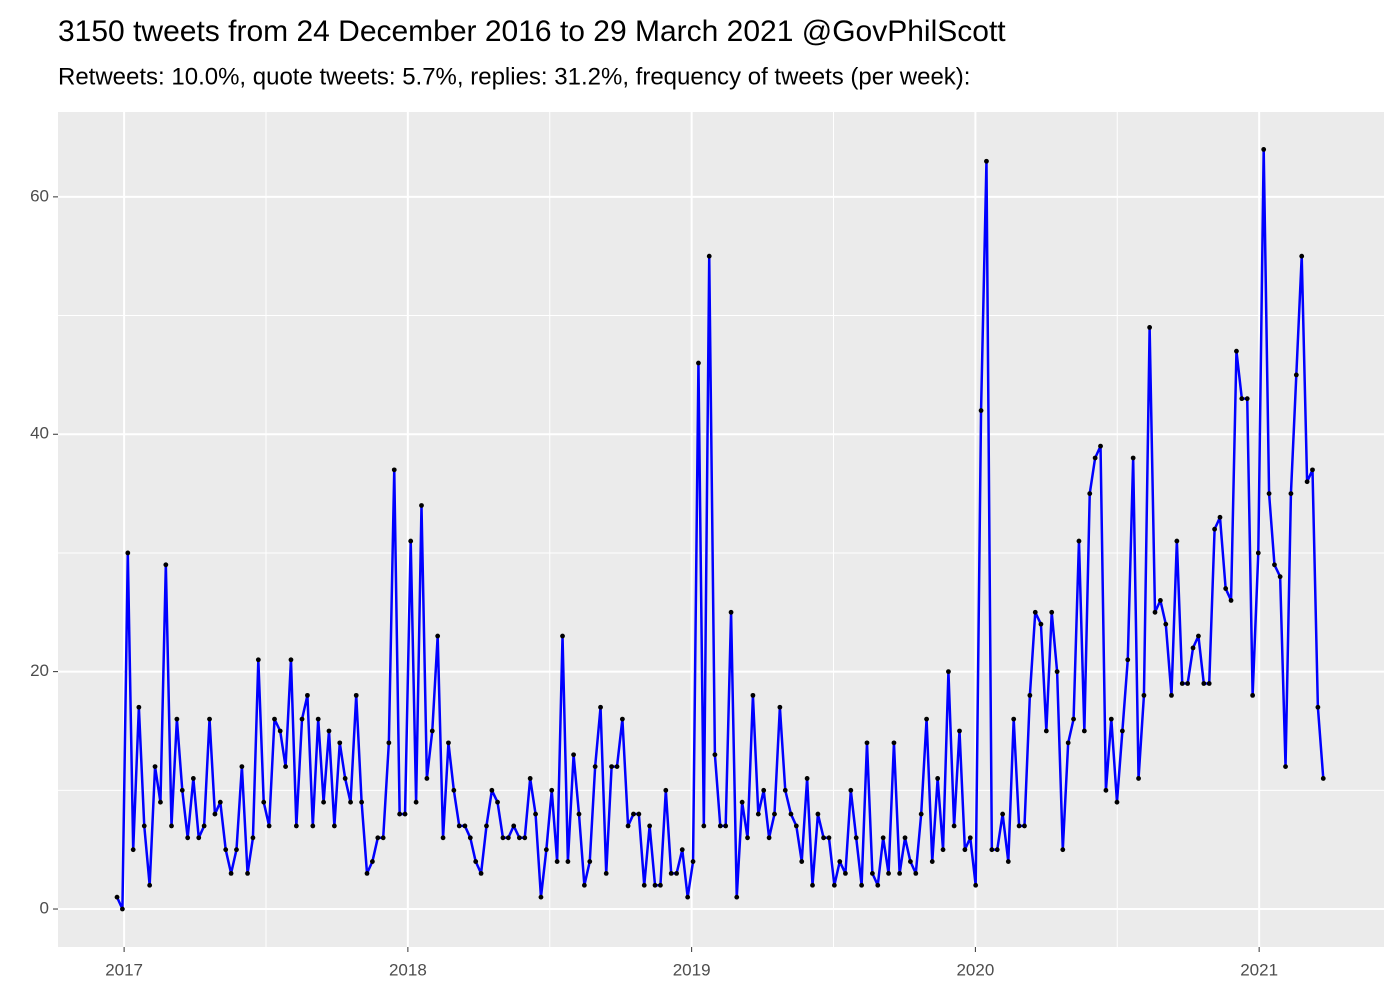 This screenshot has height=1000, width=1400. What do you see at coordinates (39, 433) in the screenshot?
I see `y-tick-label: 40` at bounding box center [39, 433].